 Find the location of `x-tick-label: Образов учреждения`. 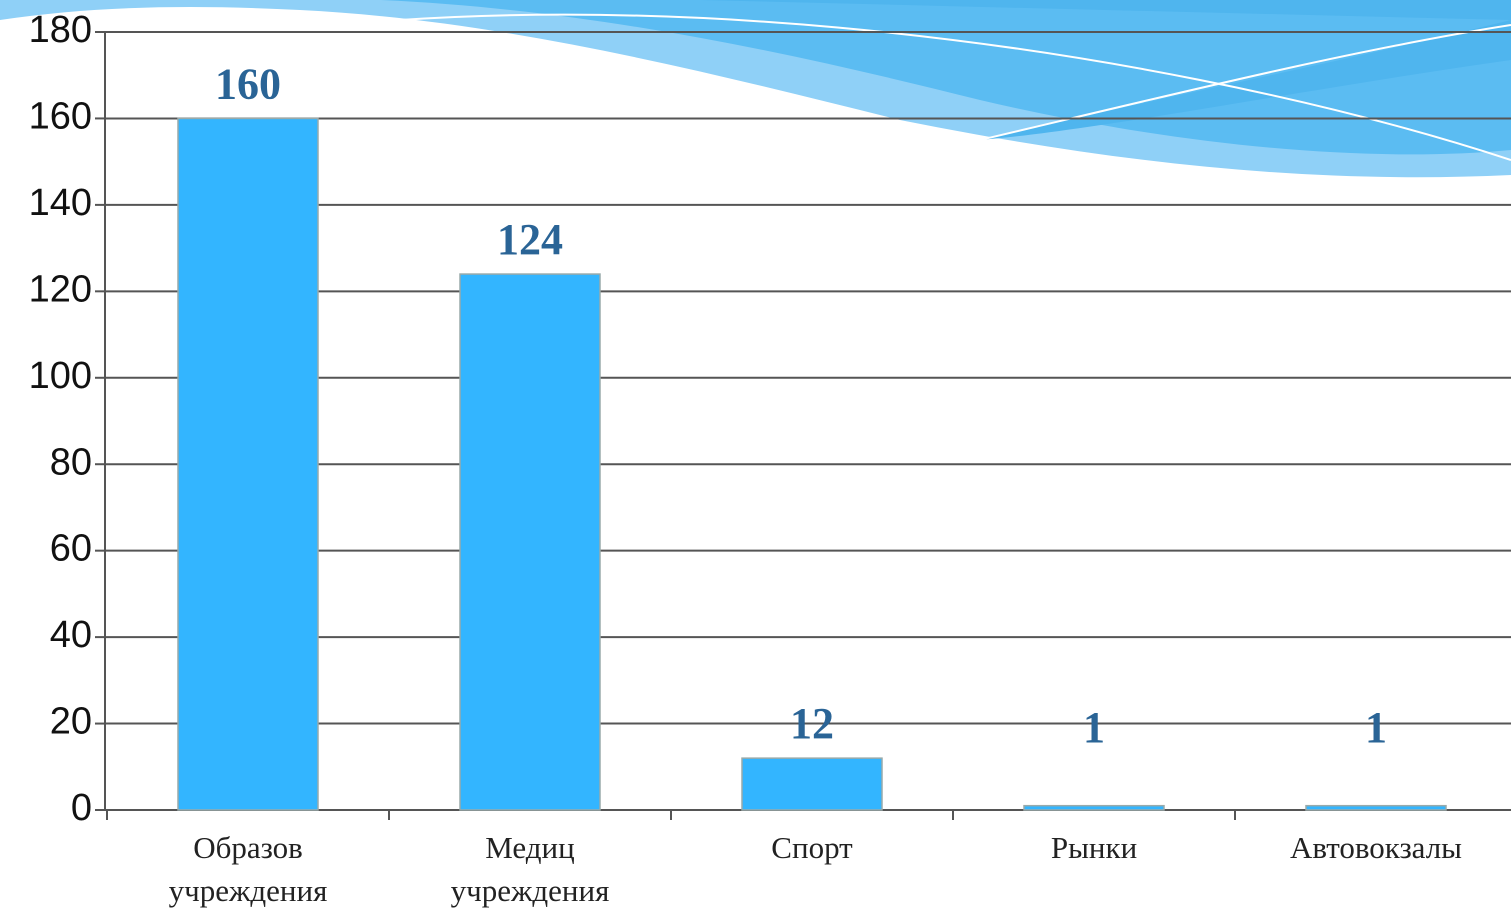

x-tick-label: Образов учреждения is located at coordinates (248, 869).